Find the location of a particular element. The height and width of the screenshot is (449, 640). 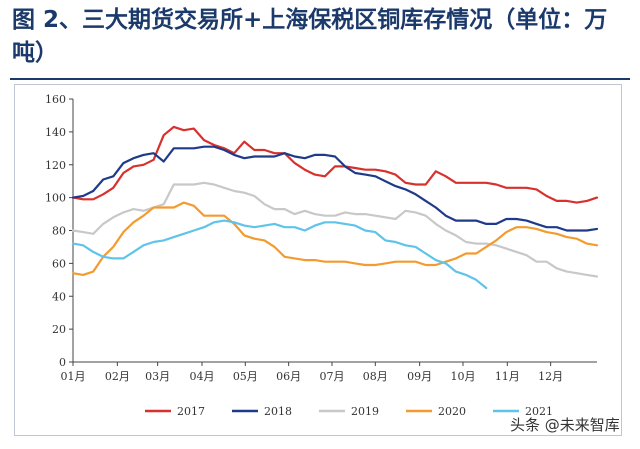

x-tick-label: 10月 is located at coordinates (462, 376).